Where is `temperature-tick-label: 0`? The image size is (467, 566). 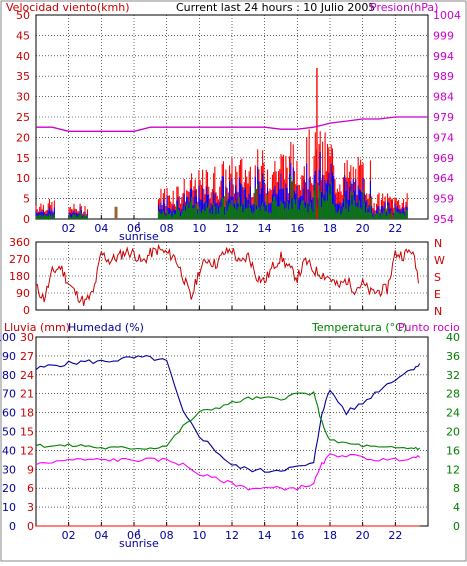
temperature-tick-label: 0 is located at coordinates (456, 526).